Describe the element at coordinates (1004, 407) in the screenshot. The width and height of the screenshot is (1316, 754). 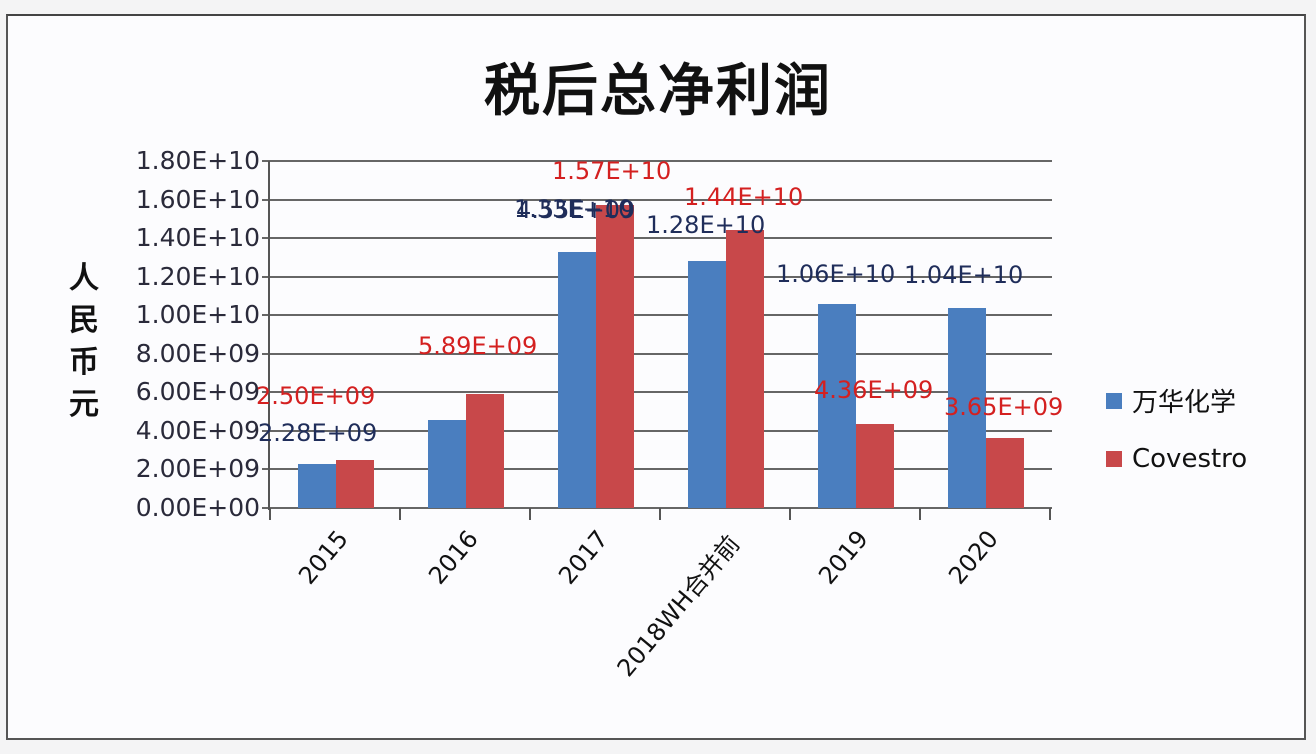
I see `data-label: 3.65E+09` at that location.